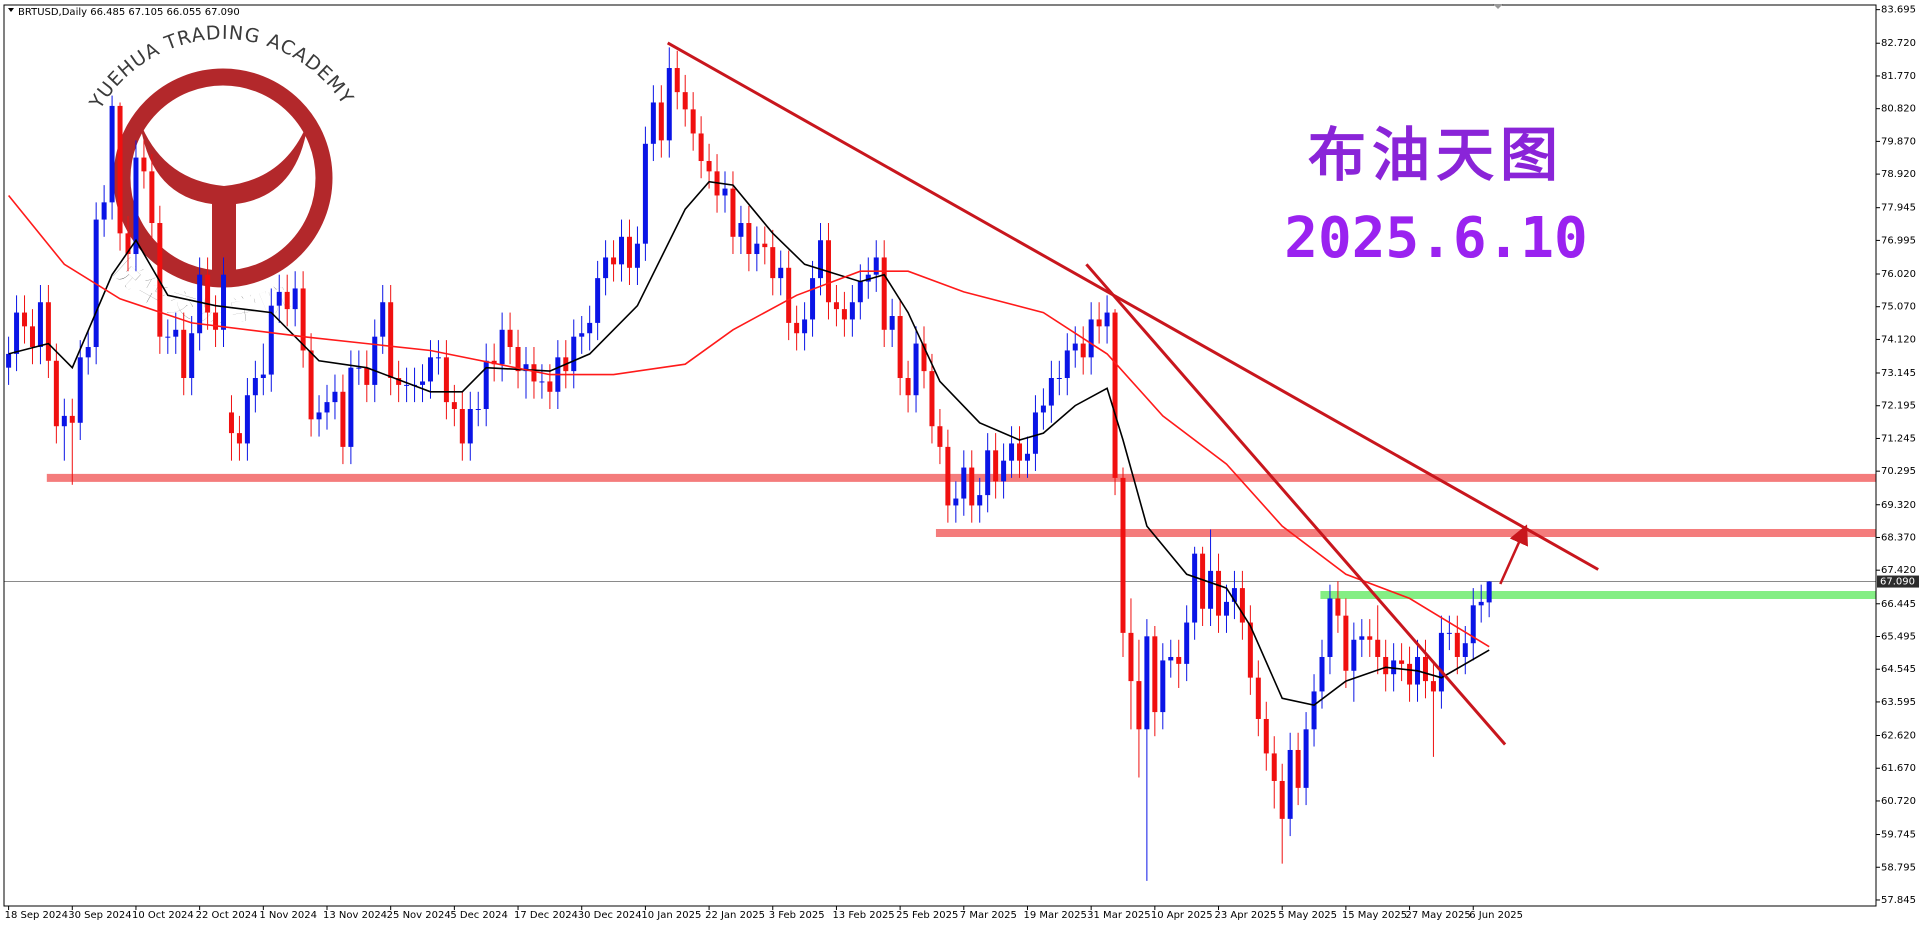 This screenshot has height=927, width=1920. I want to click on y-tick-label: 66.445, so click(1898, 604).